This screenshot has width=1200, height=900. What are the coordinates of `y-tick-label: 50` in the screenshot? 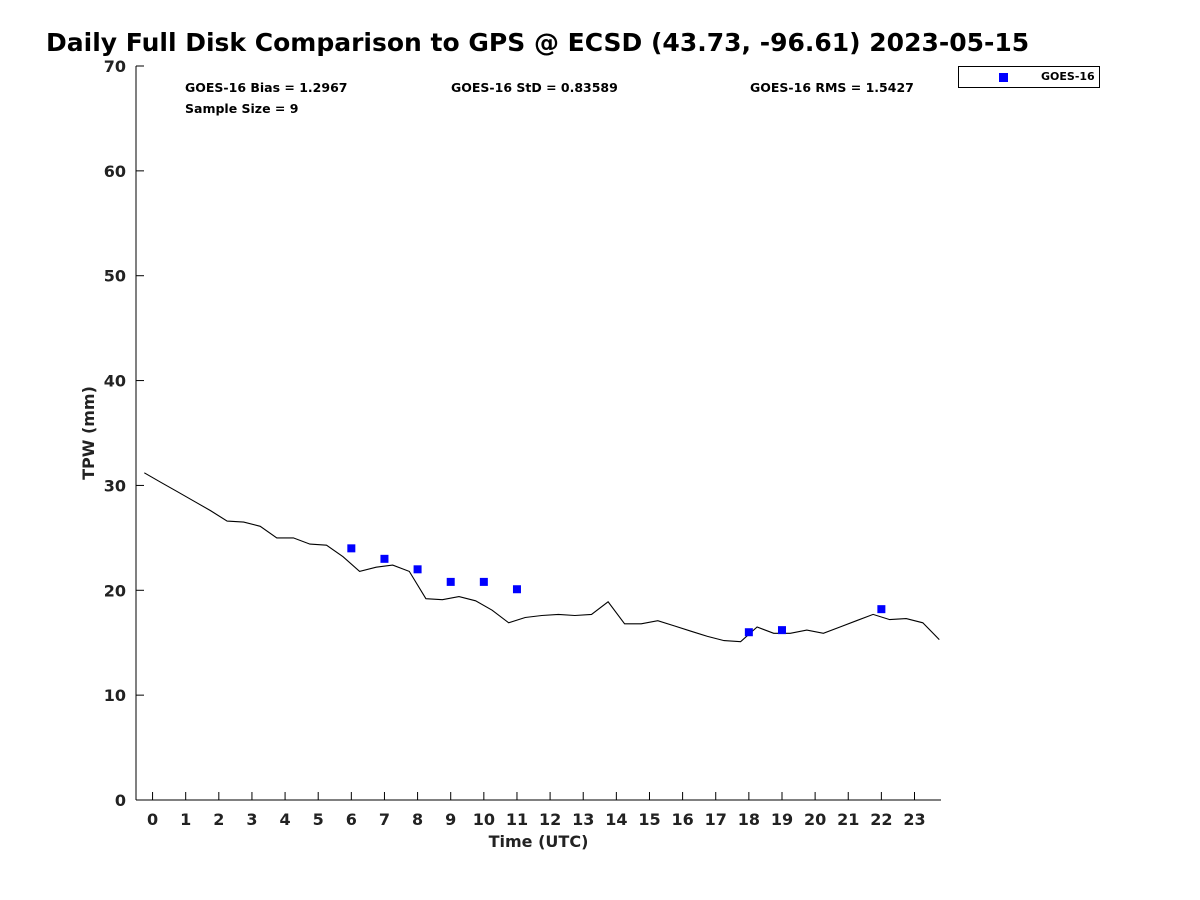 It's located at (115, 276).